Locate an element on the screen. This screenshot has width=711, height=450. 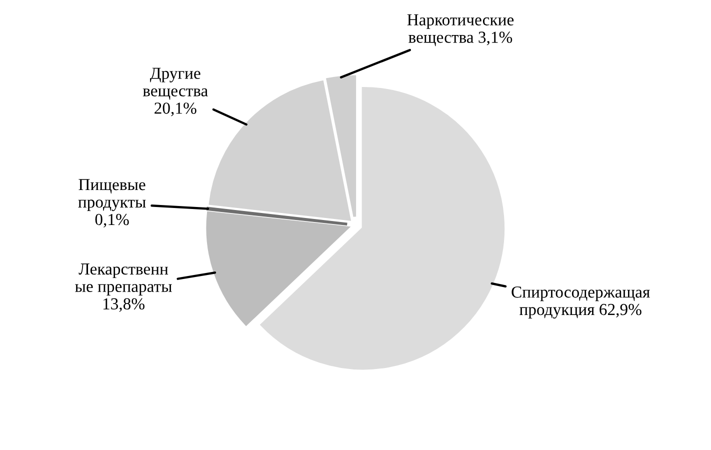
slice-label: Лекарственн ые препараты is located at coordinates (123, 280).